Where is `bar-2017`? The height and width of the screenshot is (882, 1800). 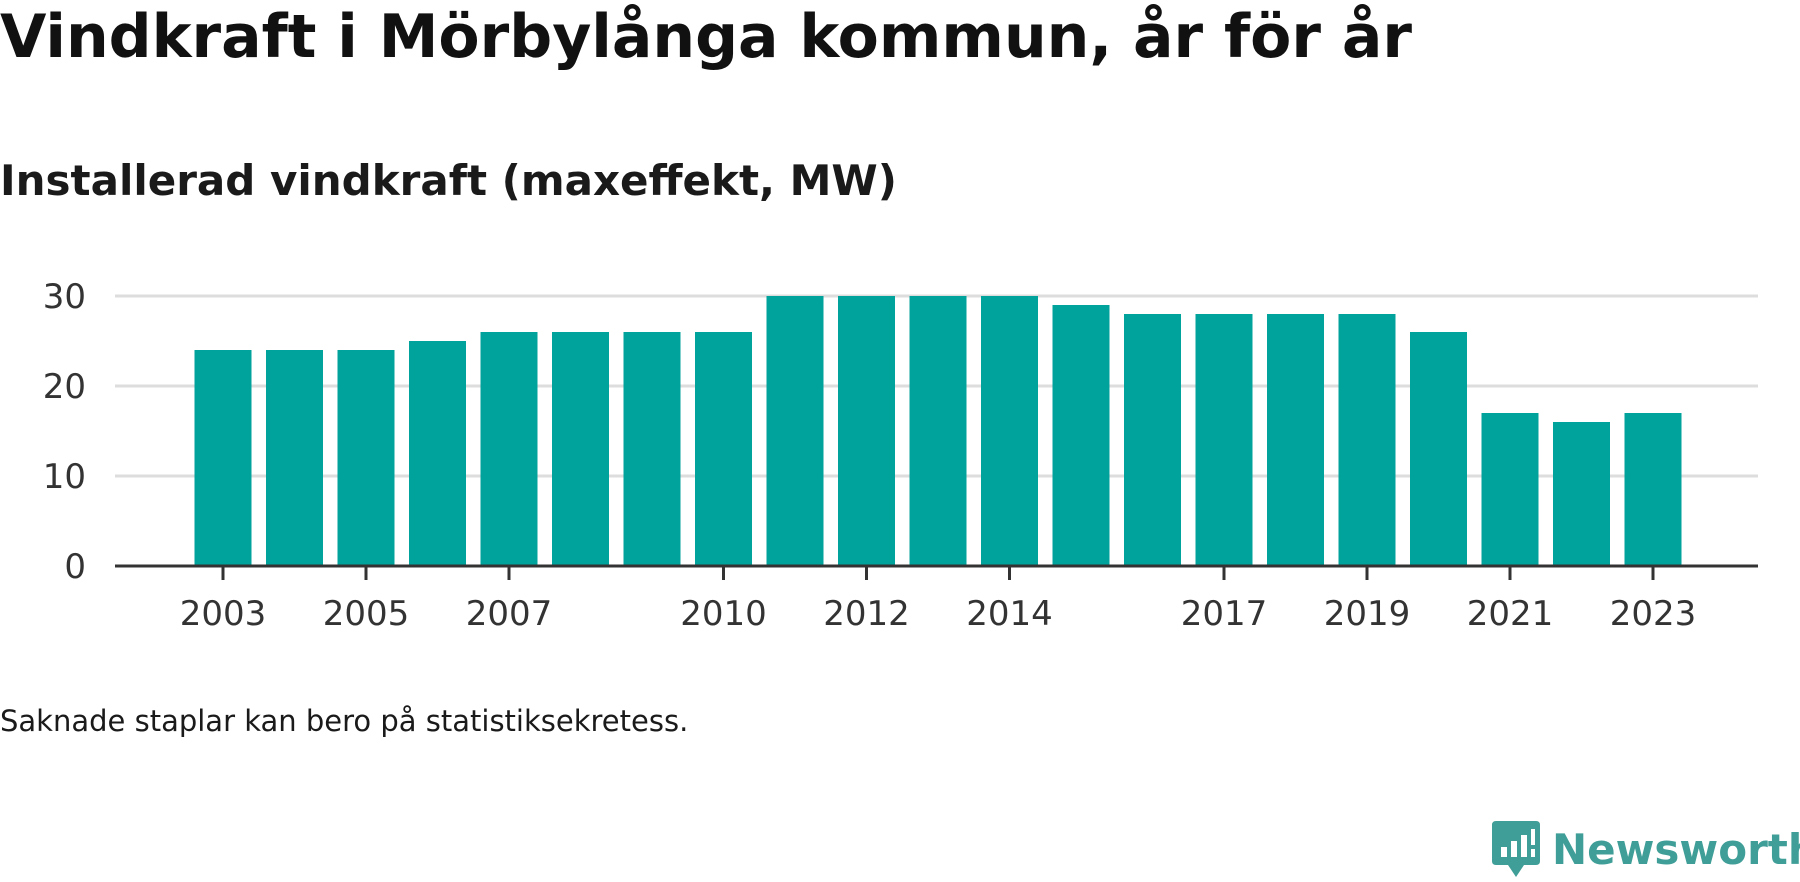 bar-2017 is located at coordinates (1224, 440).